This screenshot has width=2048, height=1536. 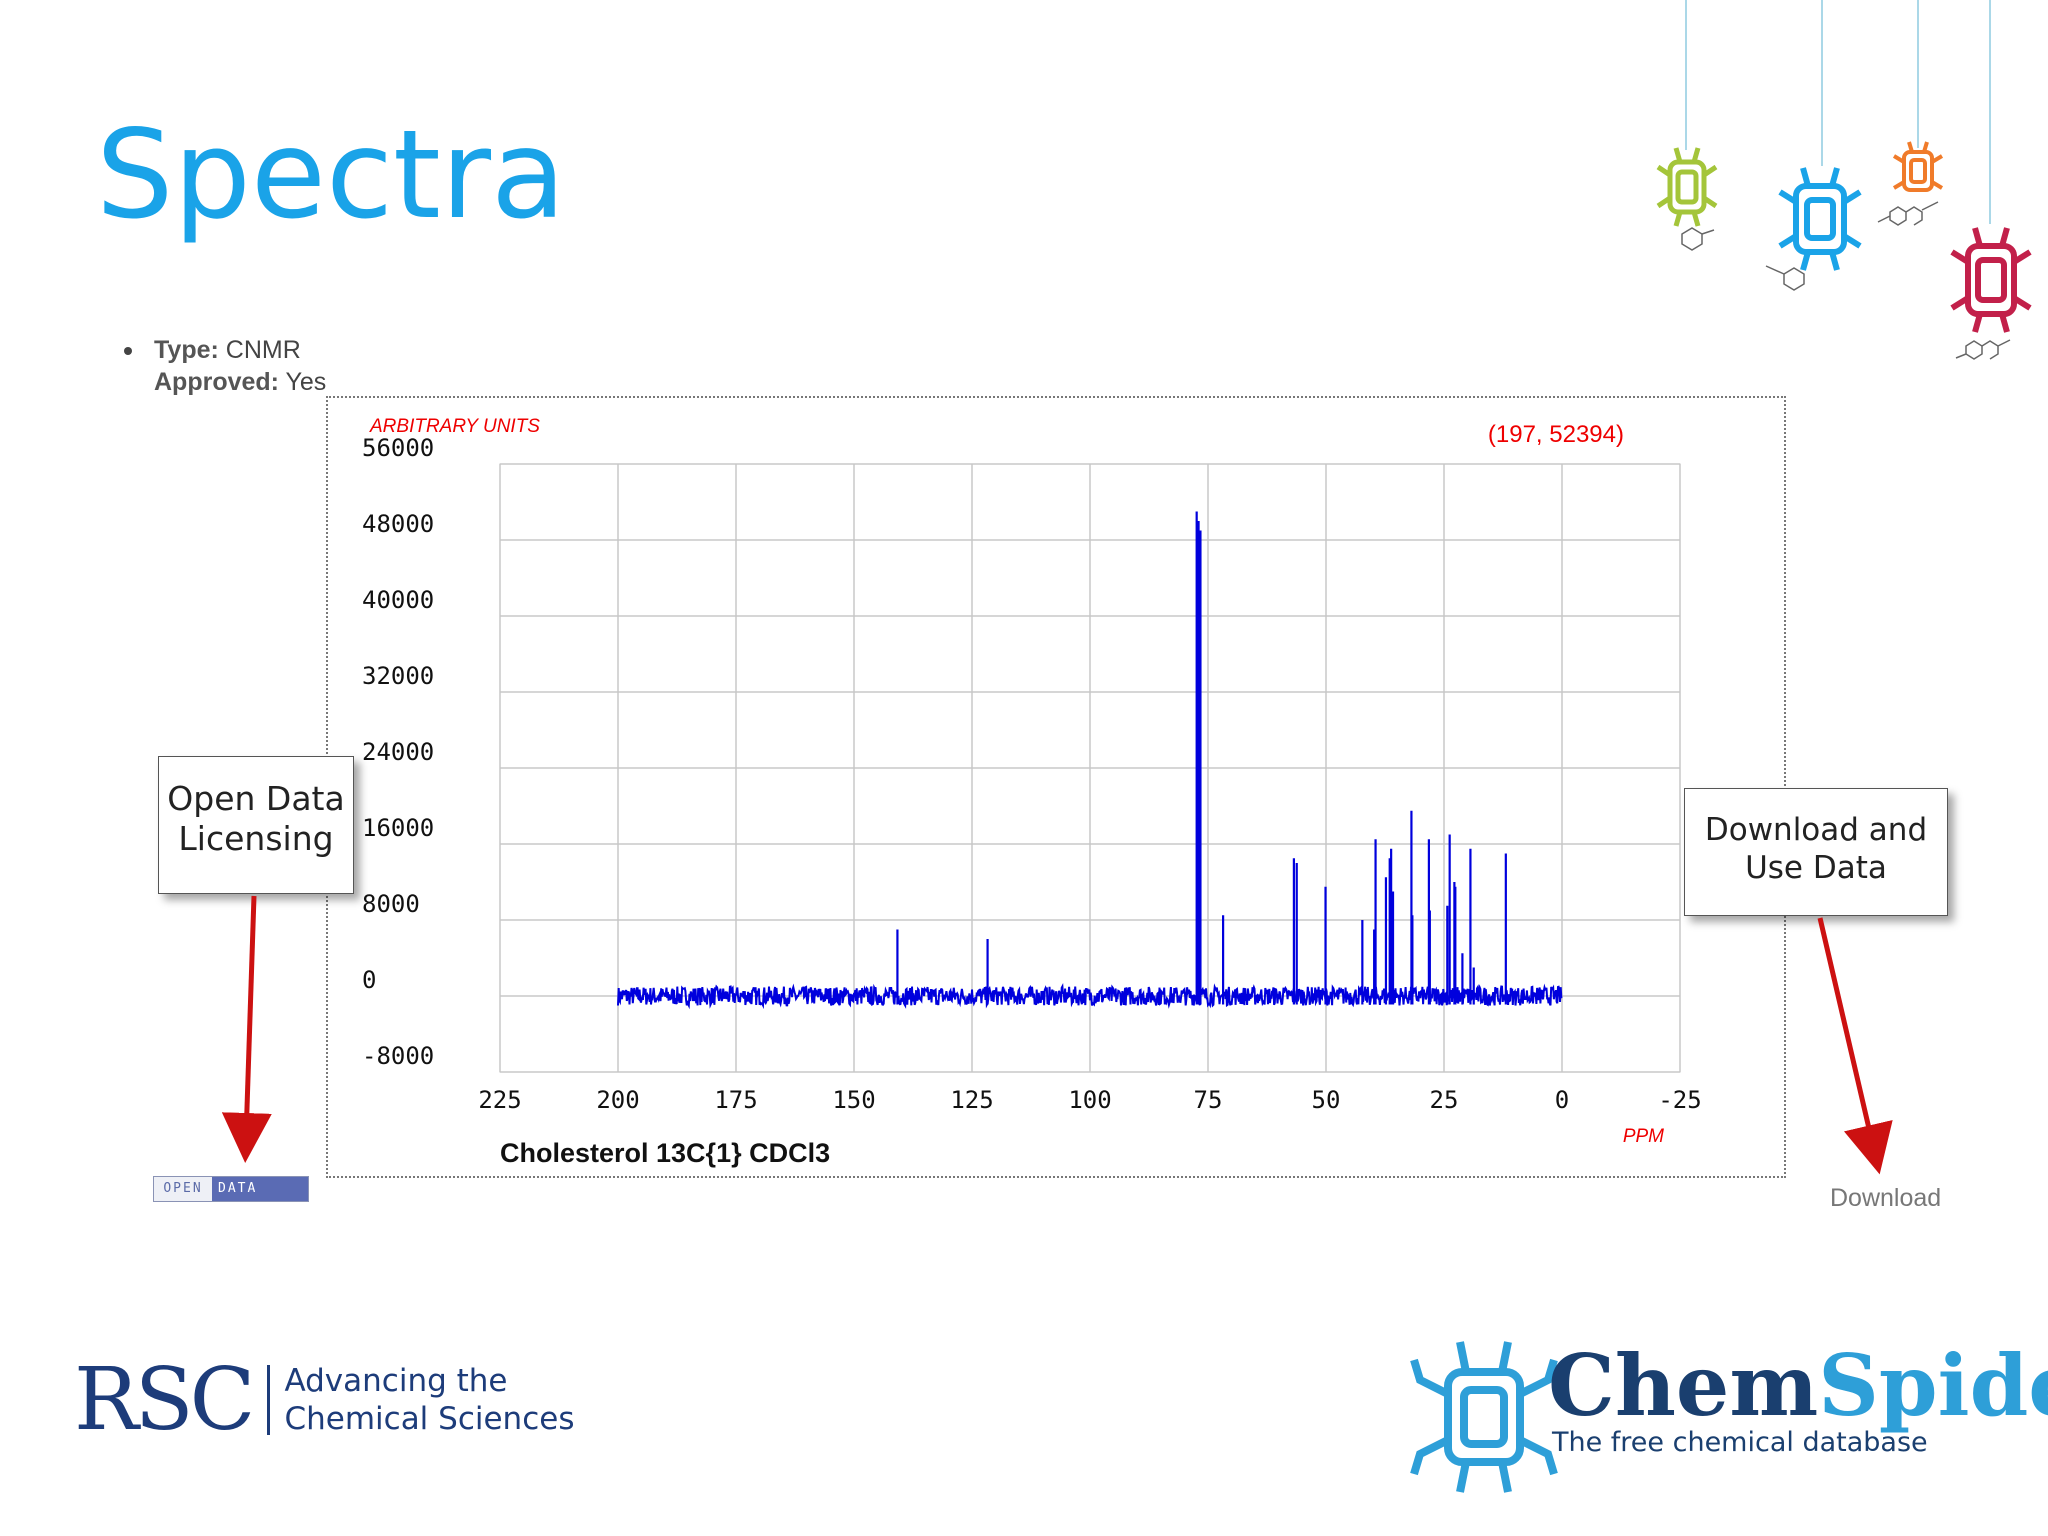 I want to click on chemspider-subtitle: The free chemical database, so click(x=1740, y=1442).